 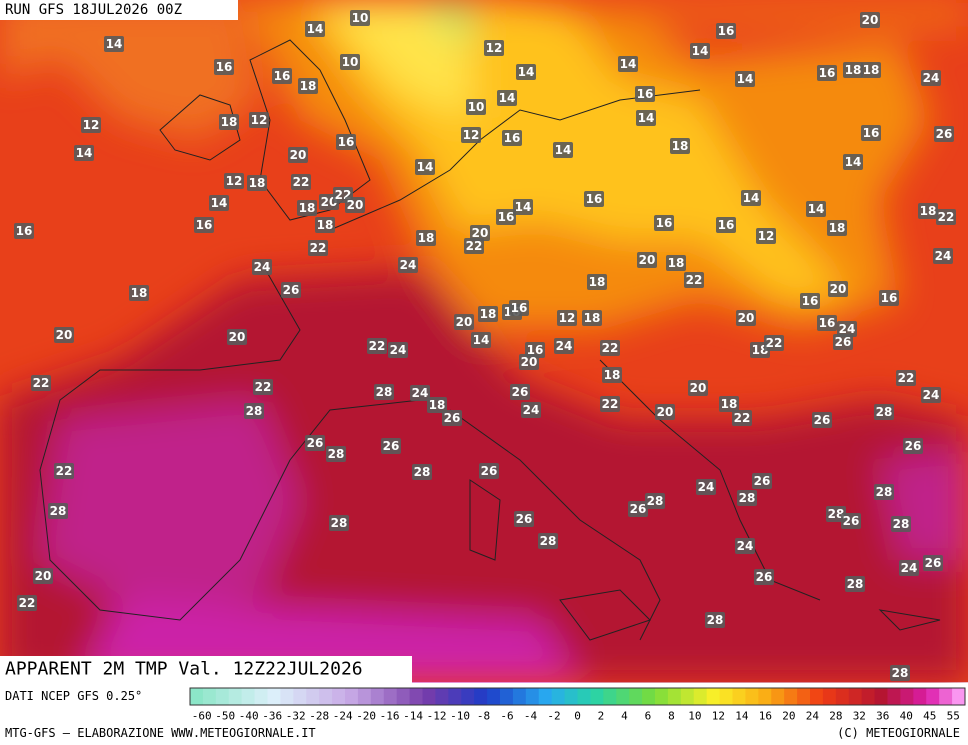 What do you see at coordinates (601, 716) in the screenshot?
I see `scale-label: 2` at bounding box center [601, 716].